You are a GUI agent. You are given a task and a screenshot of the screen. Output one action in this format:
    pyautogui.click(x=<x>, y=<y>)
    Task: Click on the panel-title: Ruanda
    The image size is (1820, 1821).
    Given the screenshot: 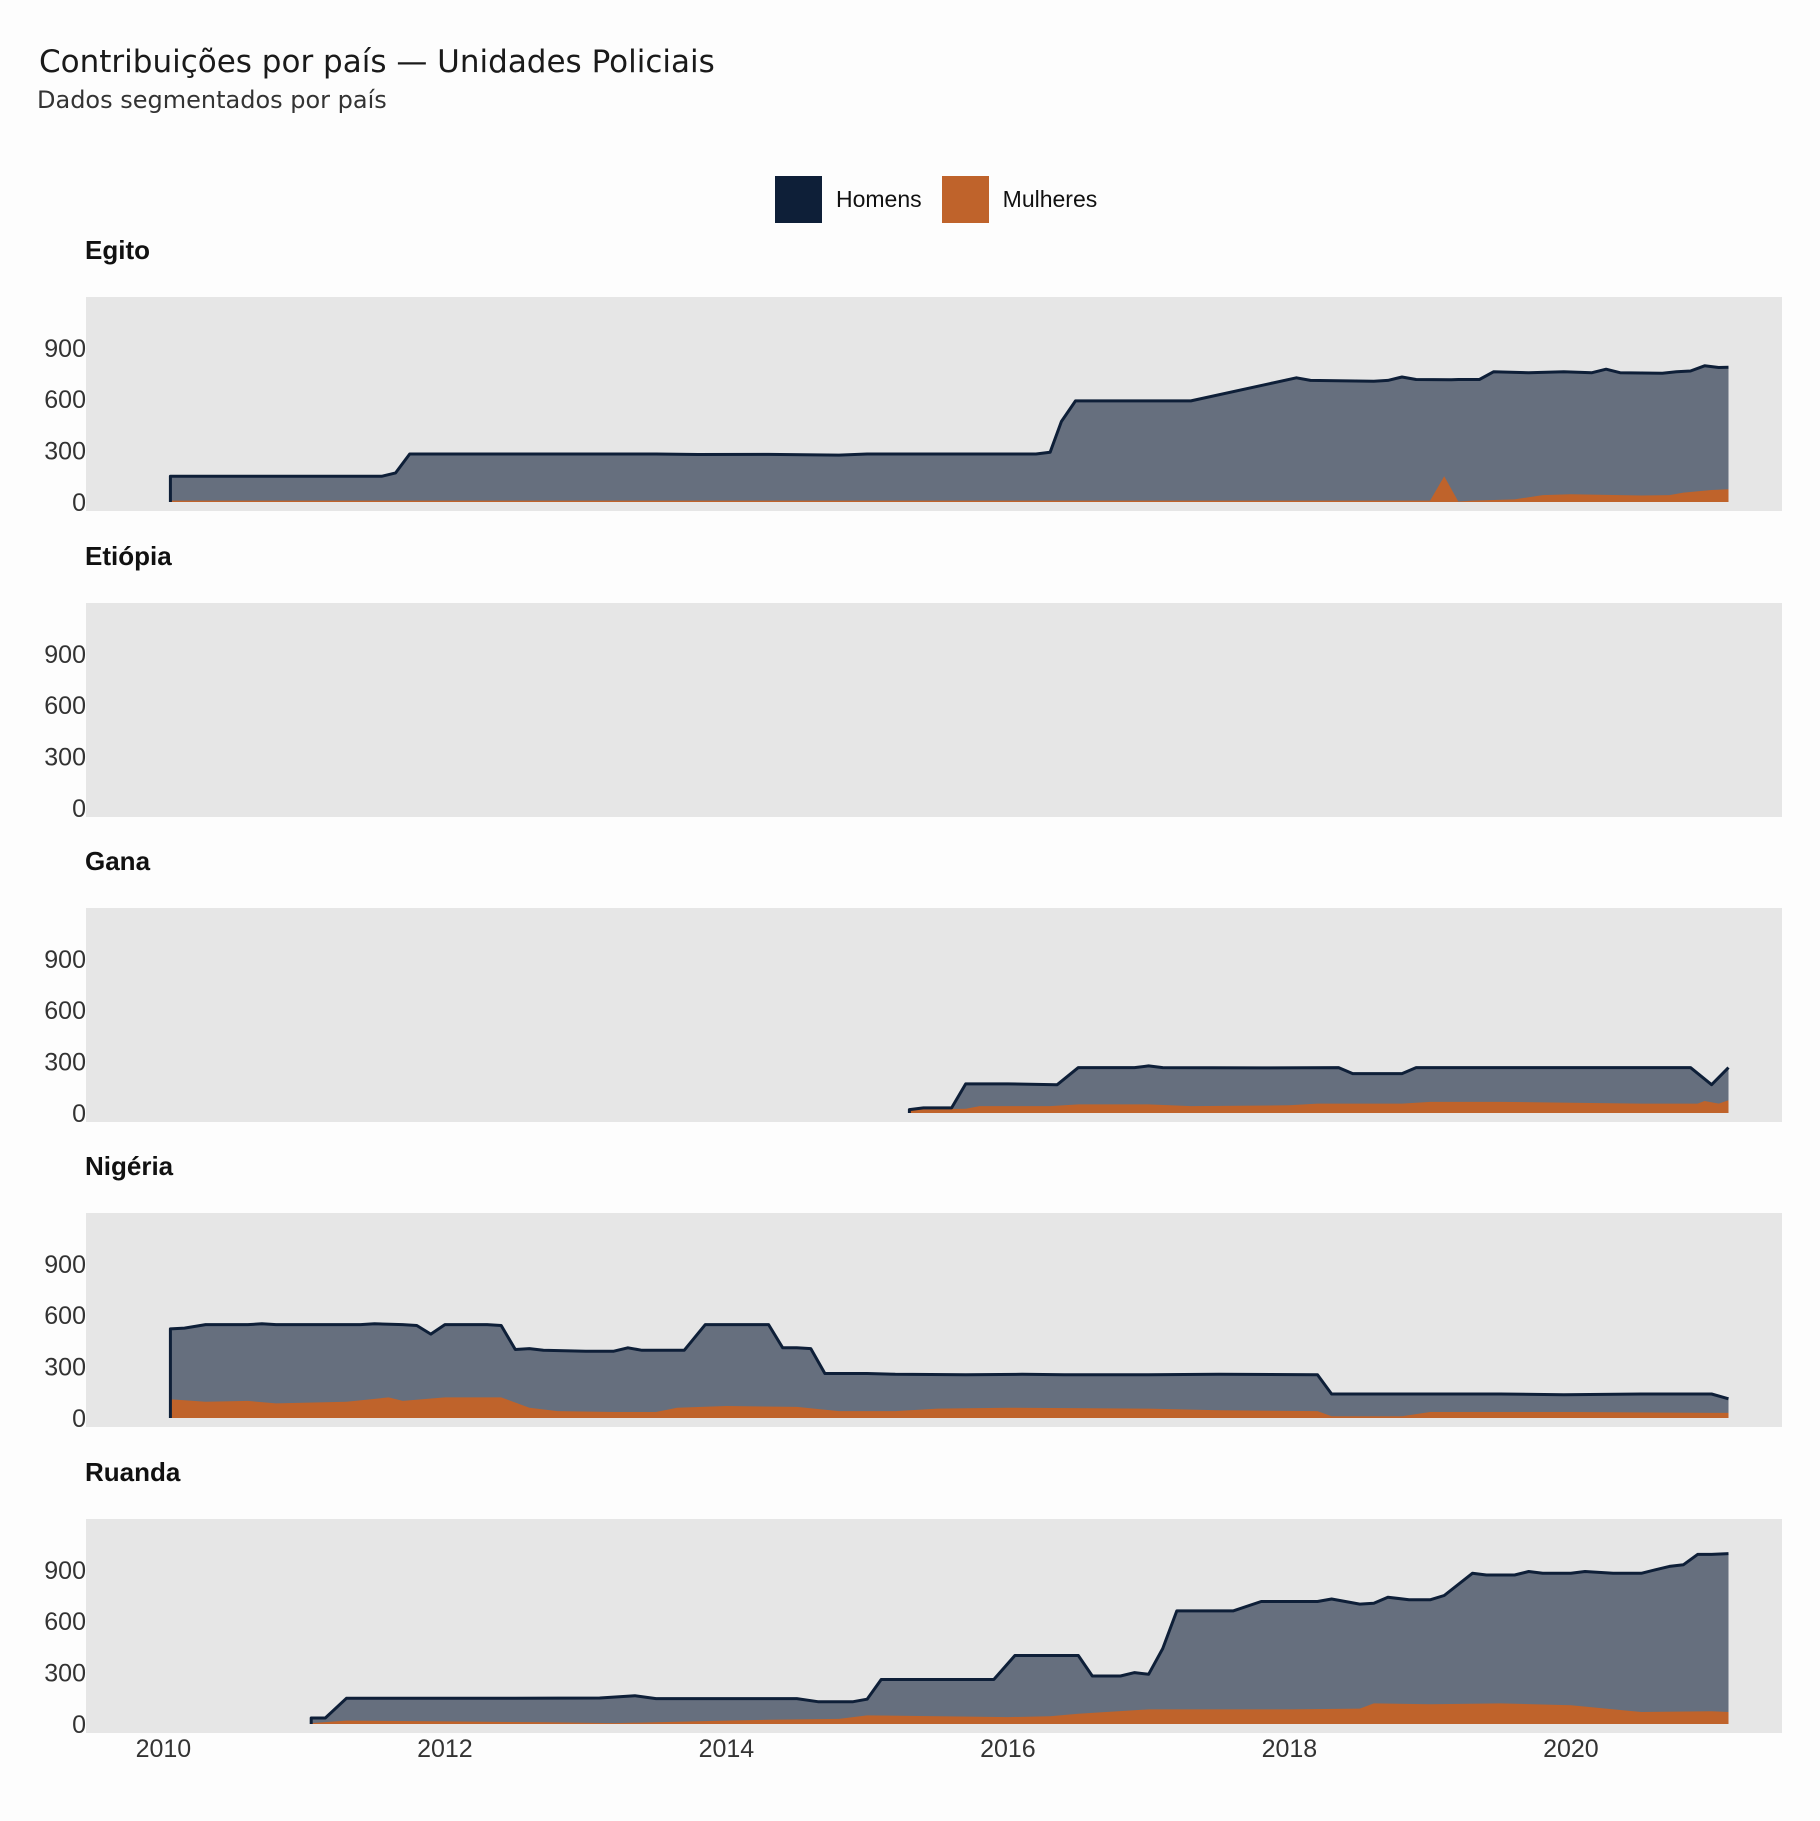 What is the action you would take?
    pyautogui.click(x=133, y=1472)
    